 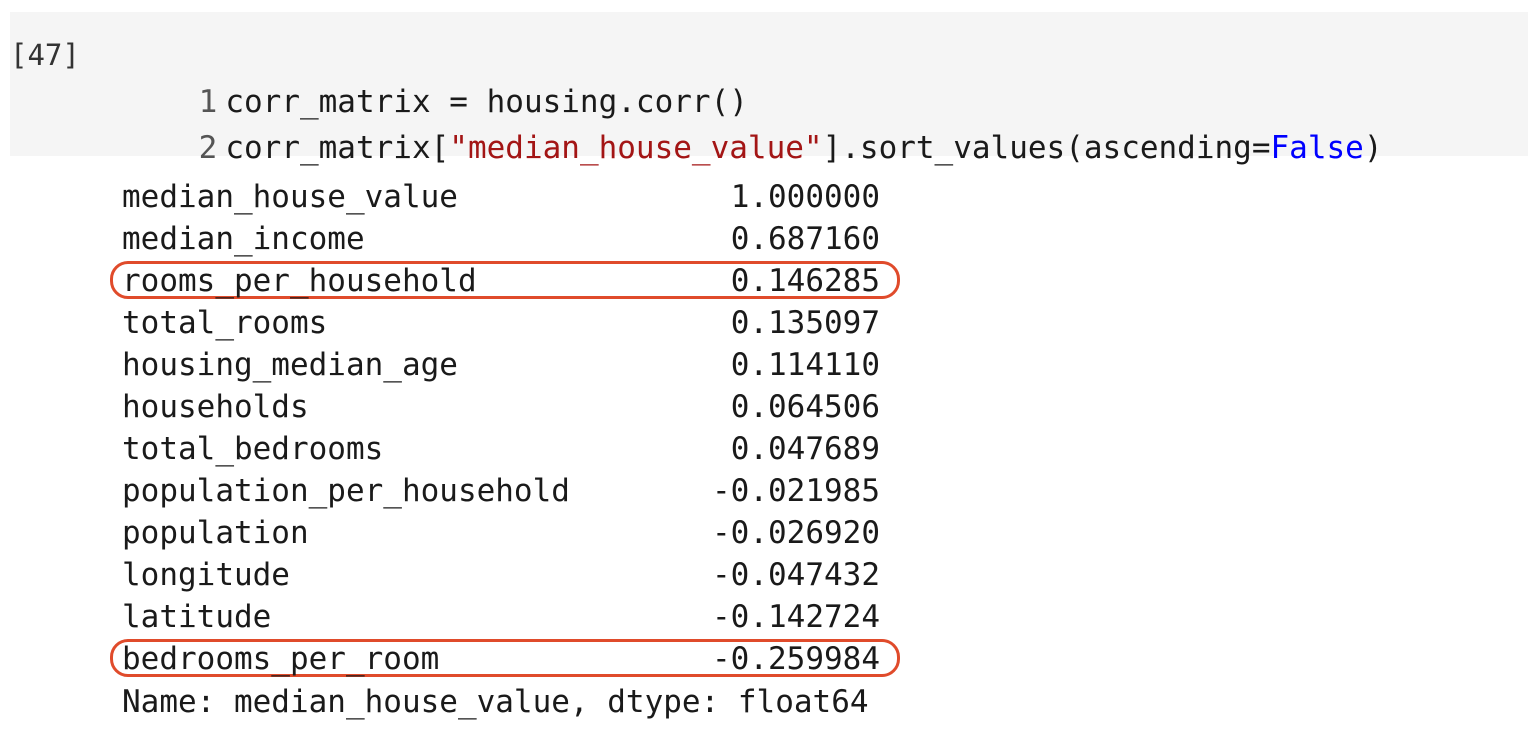 I want to click on feature-name: households, so click(x=215, y=407).